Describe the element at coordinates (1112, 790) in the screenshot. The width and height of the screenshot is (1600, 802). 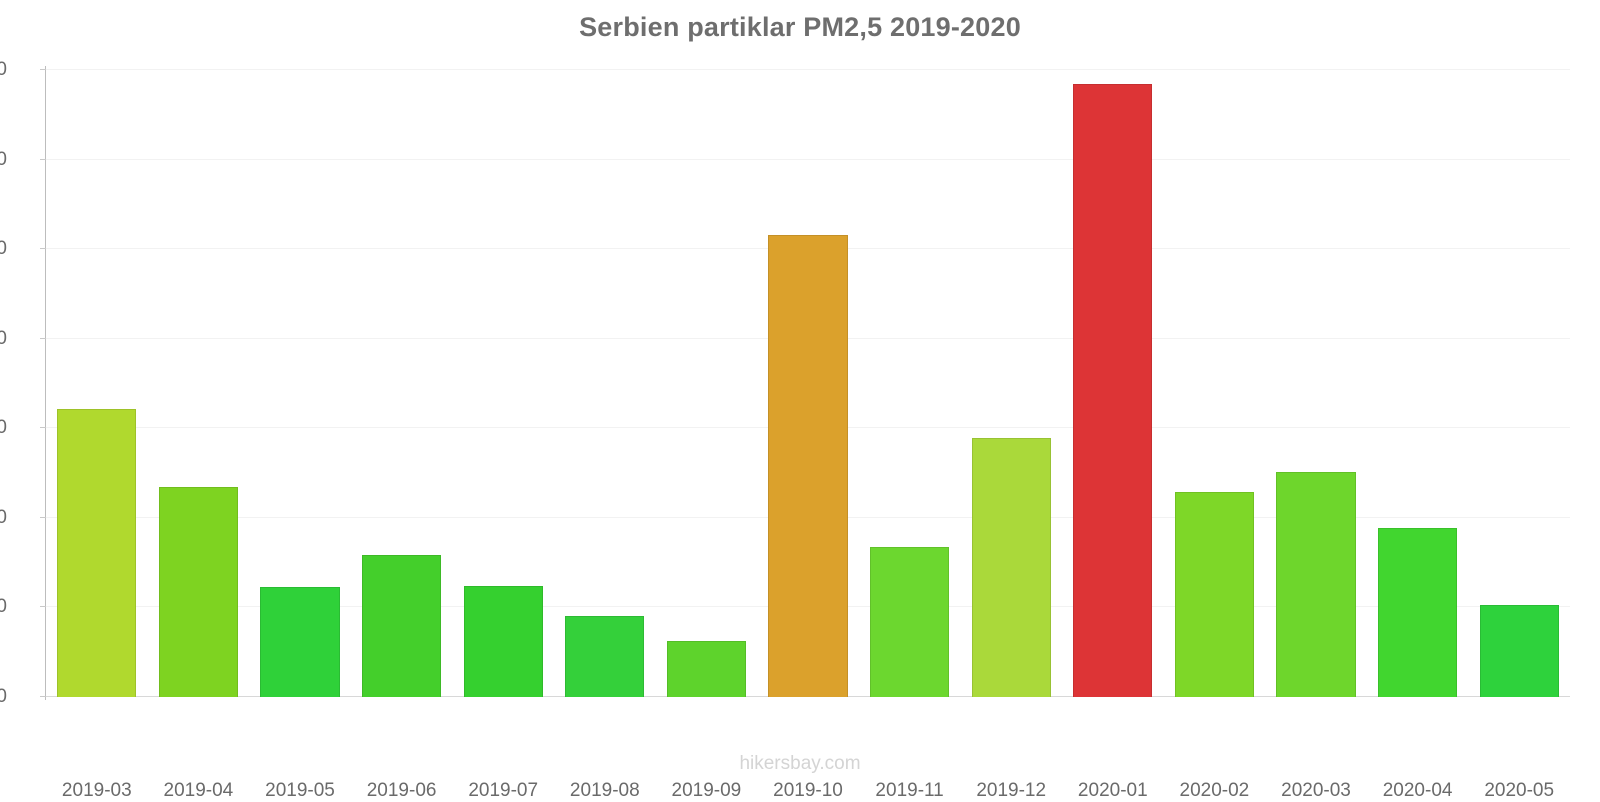
I see `x-axis-tick-label: 2020-01` at that location.